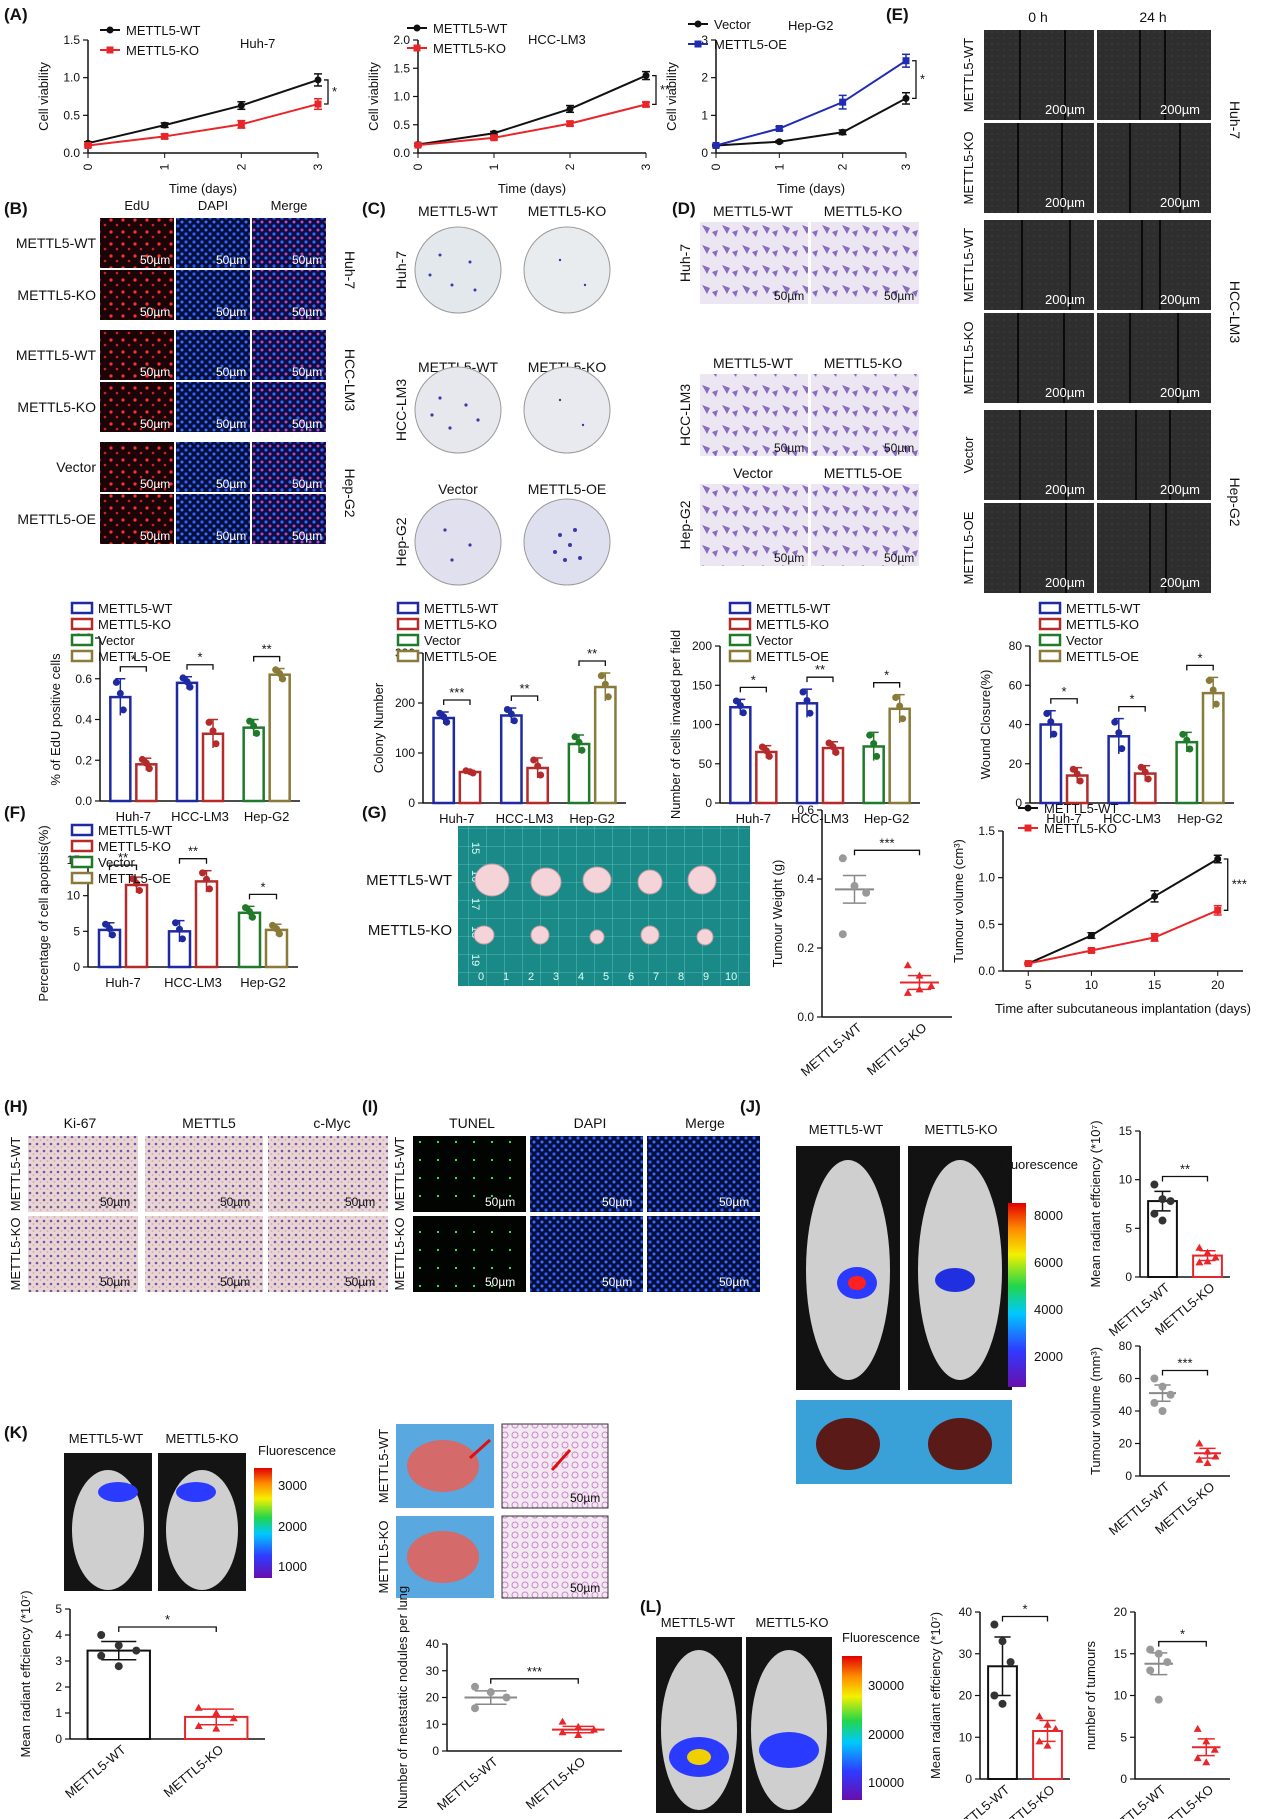  What do you see at coordinates (731, 977) in the screenshot?
I see `ruler-10: 10` at bounding box center [731, 977].